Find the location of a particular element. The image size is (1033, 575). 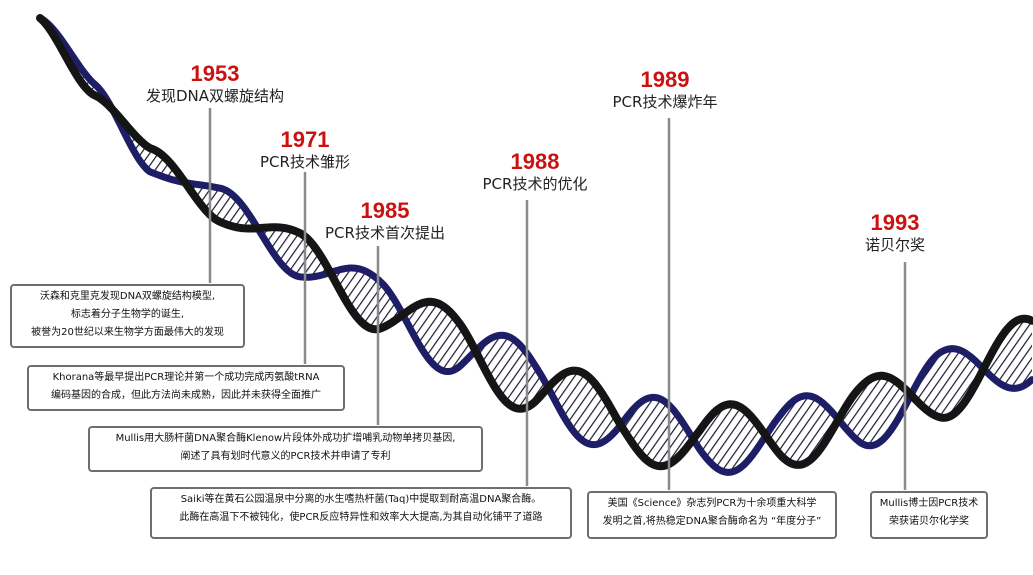

milestone-1953: 1953 发现DNA双螺旋结构 is located at coordinates (215, 84).